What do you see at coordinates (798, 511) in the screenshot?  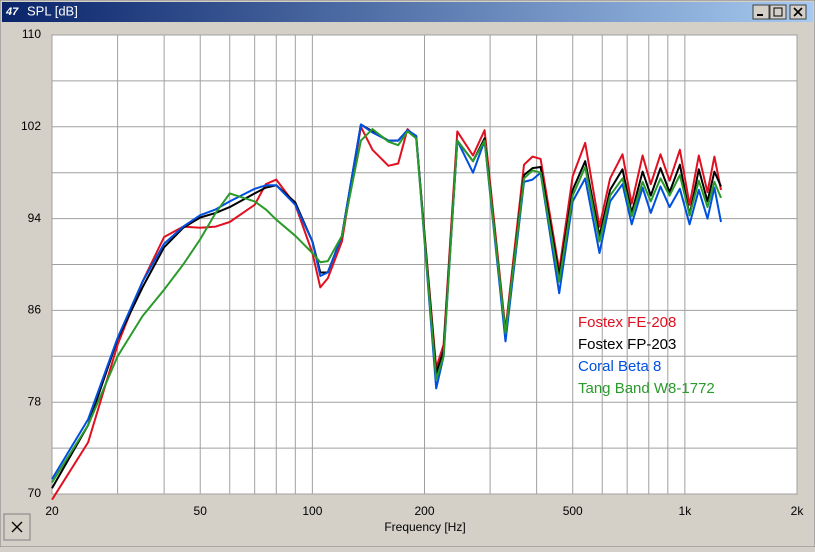 I see `x-tick-label: 2k` at bounding box center [798, 511].